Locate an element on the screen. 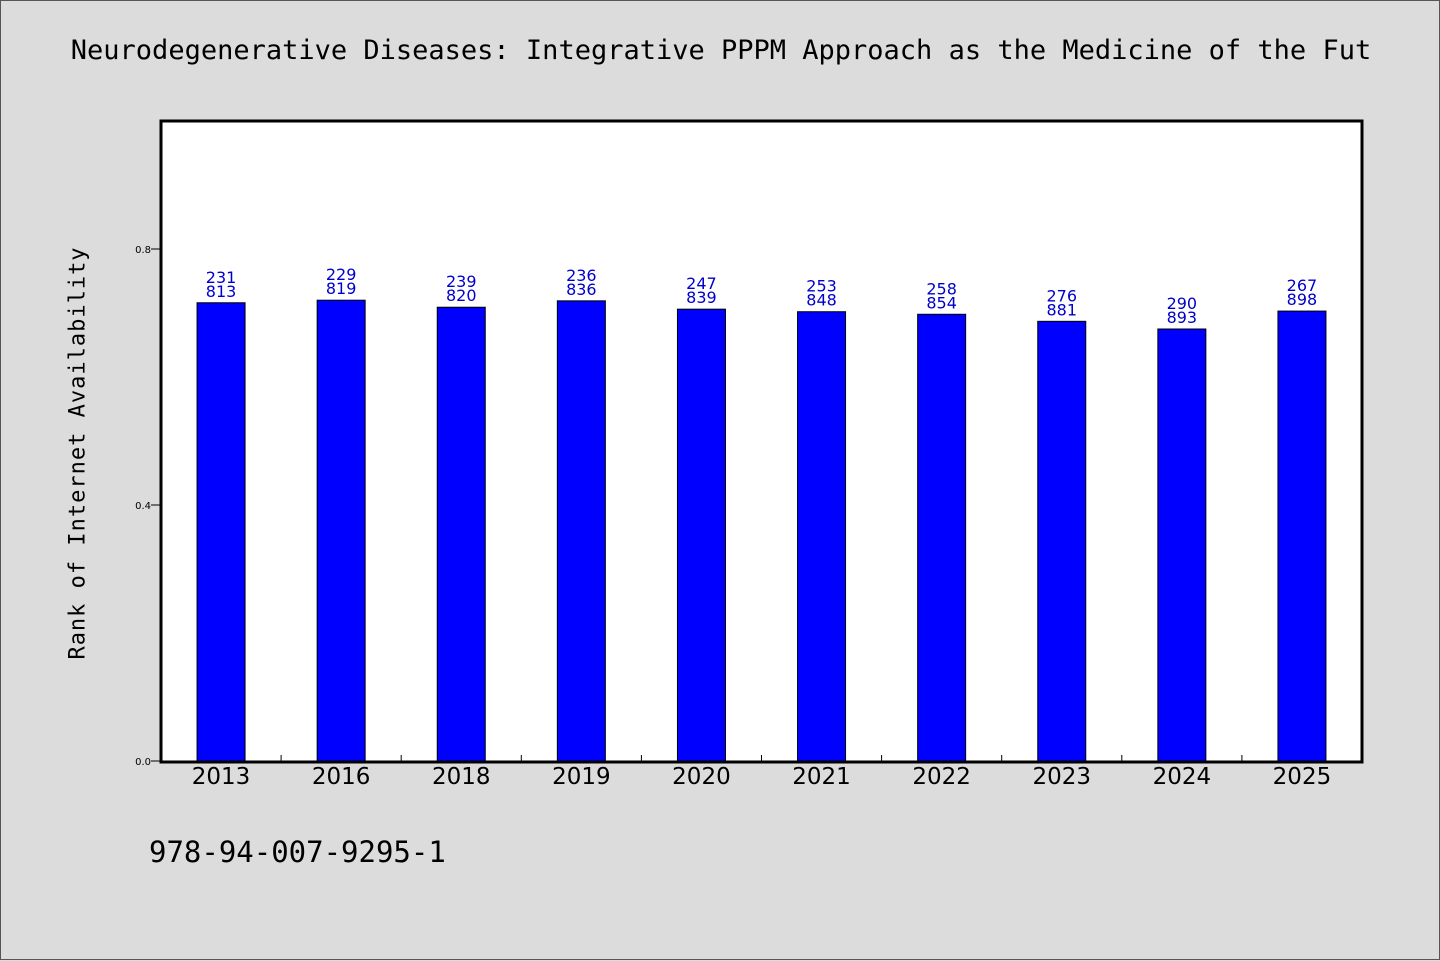  data-label-bottom: 820 is located at coordinates (461, 295).